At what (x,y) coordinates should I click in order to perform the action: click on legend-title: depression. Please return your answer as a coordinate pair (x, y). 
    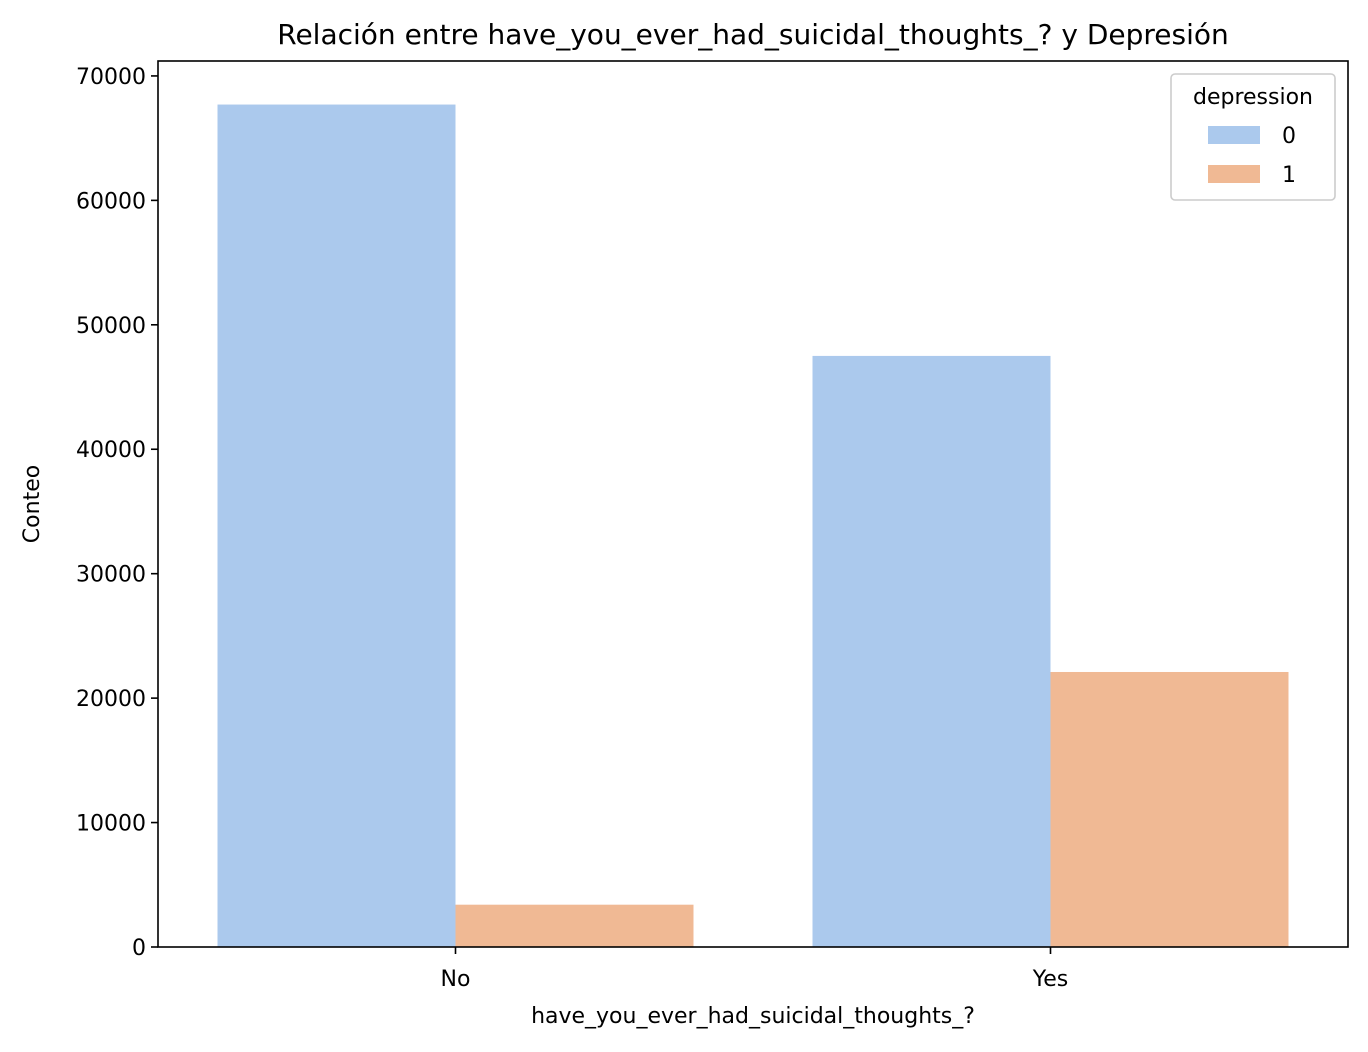
    Looking at the image, I should click on (1253, 97).